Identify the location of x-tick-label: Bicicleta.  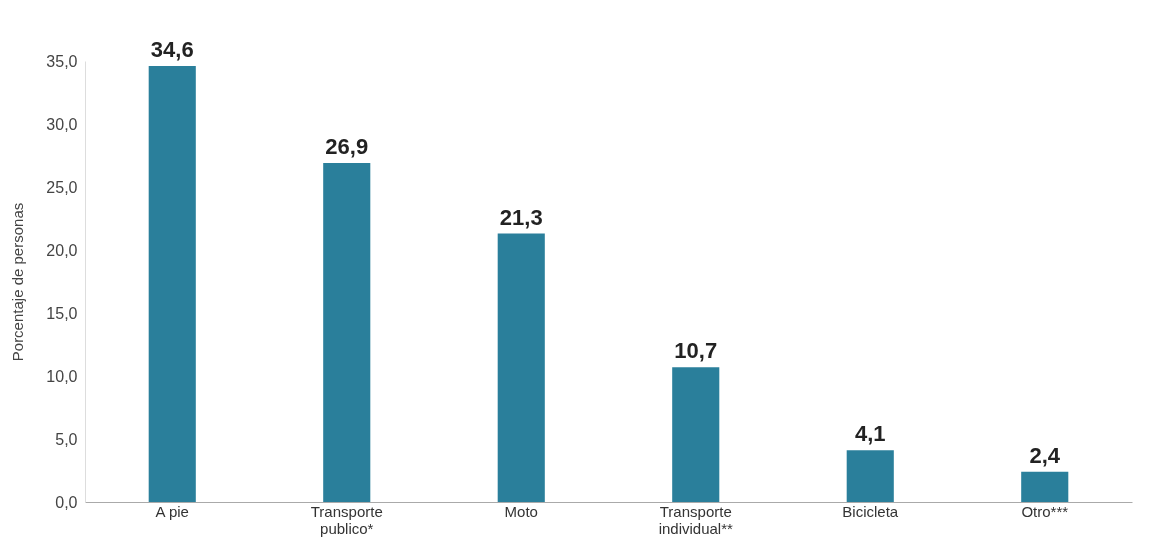
(870, 511).